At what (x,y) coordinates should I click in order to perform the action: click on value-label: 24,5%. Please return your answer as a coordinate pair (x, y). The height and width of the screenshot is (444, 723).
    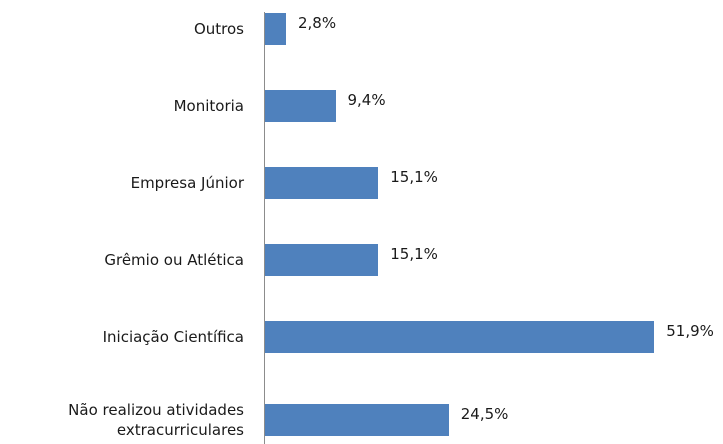
    Looking at the image, I should click on (484, 414).